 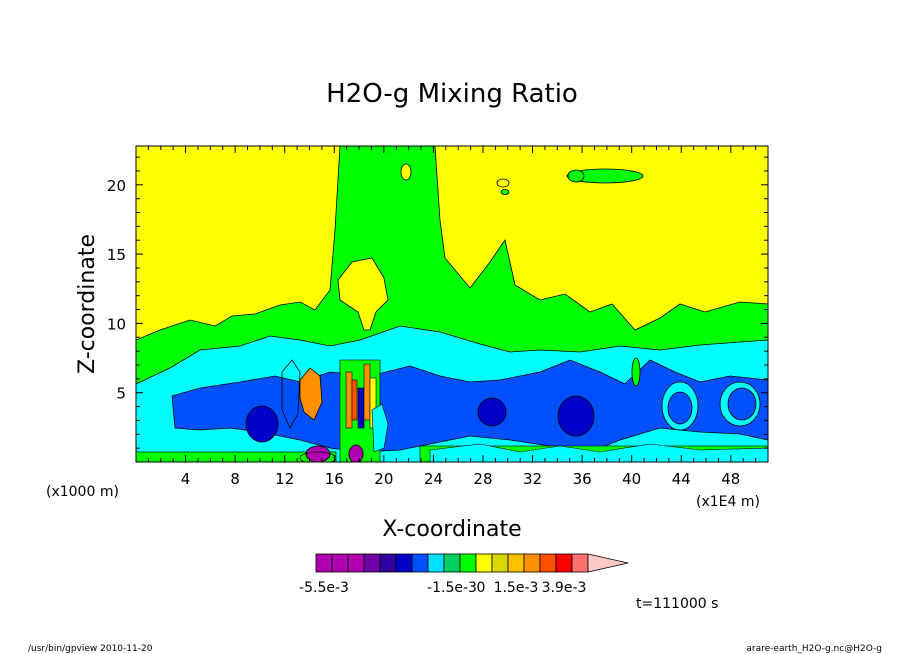 What do you see at coordinates (605, 176) in the screenshot?
I see `region-green-island` at bounding box center [605, 176].